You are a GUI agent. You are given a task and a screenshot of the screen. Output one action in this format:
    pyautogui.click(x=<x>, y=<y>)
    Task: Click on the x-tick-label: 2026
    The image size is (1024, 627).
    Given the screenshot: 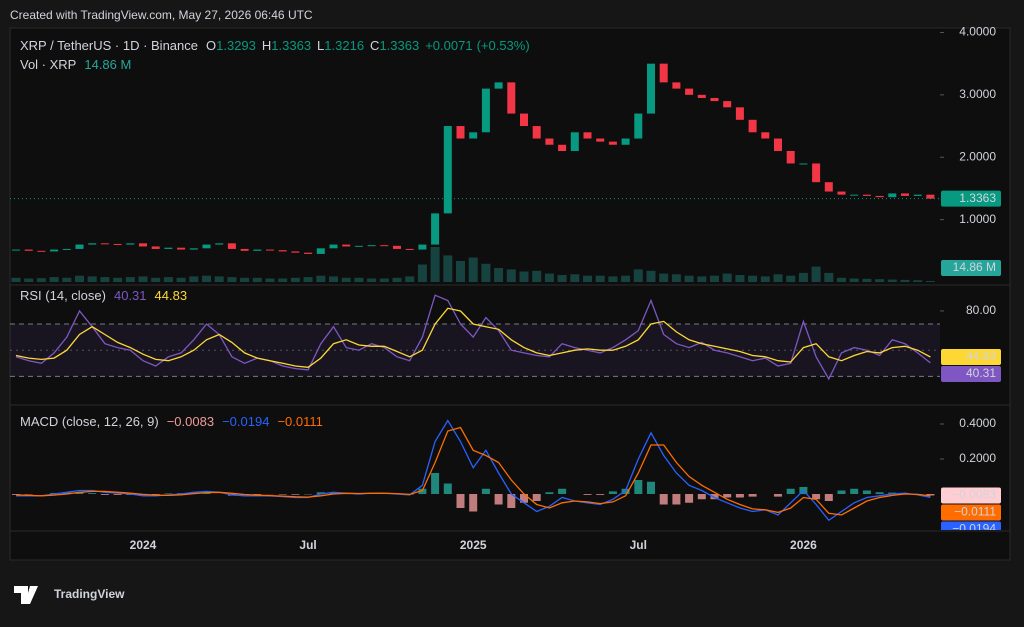 What is the action you would take?
    pyautogui.click(x=803, y=545)
    